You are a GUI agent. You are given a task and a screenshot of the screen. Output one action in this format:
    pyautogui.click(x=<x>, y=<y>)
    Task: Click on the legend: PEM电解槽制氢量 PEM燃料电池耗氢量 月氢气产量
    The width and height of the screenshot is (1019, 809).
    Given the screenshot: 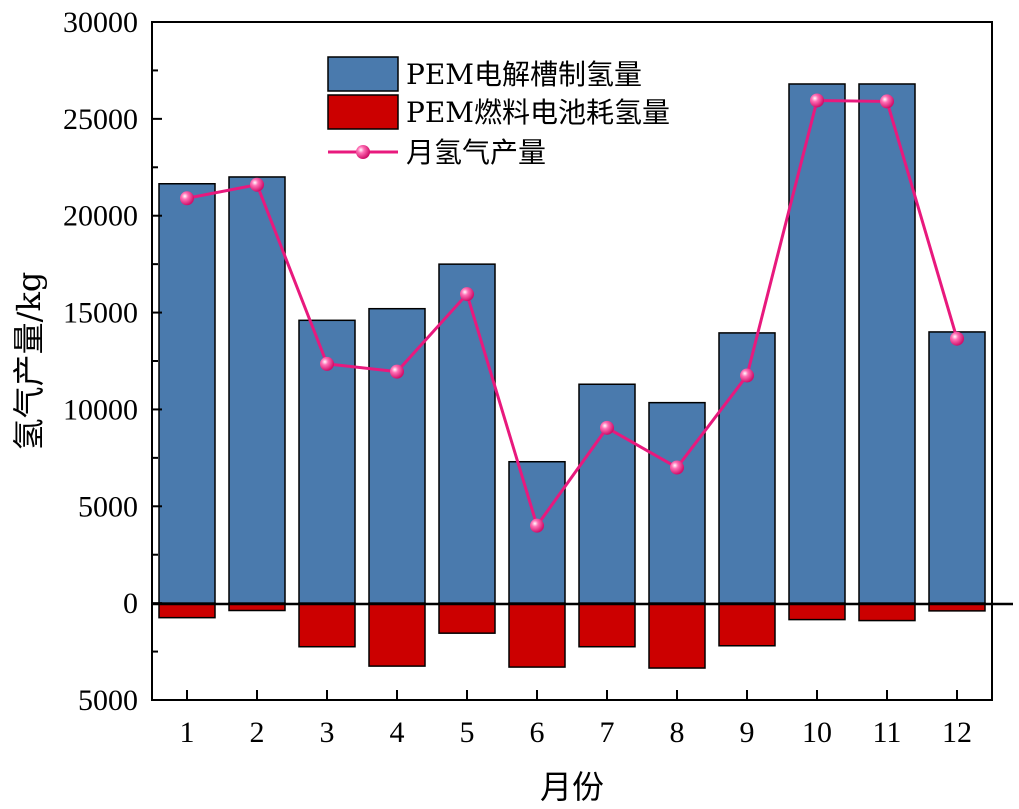 What is the action you would take?
    pyautogui.click(x=498, y=112)
    